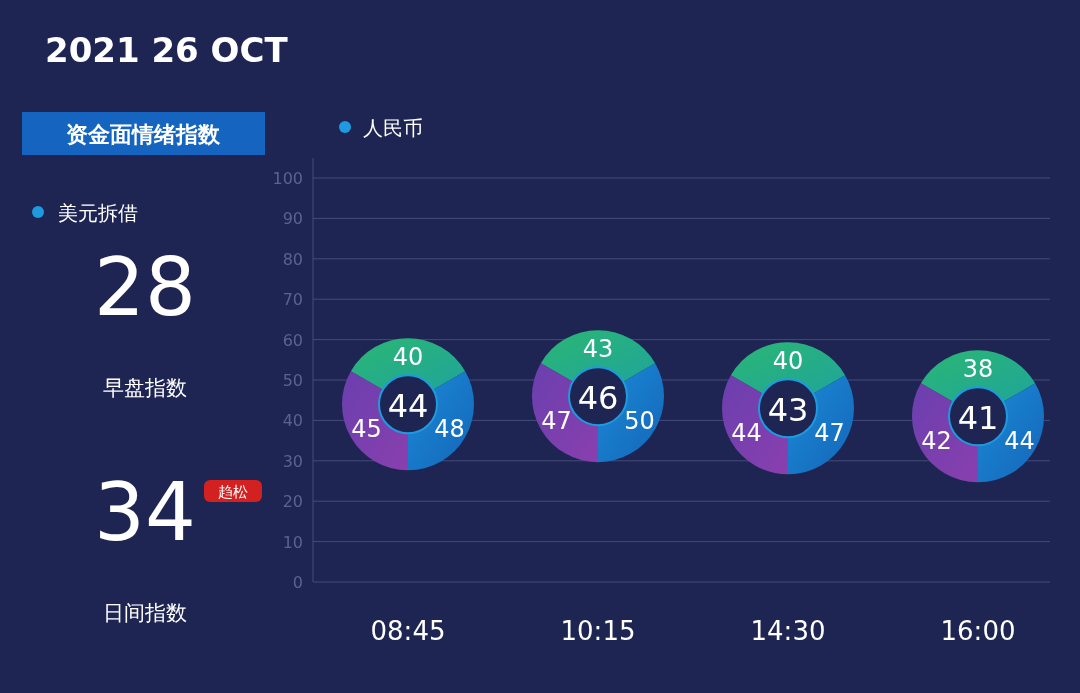  I want to click on x-tick-label: 10:15, so click(598, 631).